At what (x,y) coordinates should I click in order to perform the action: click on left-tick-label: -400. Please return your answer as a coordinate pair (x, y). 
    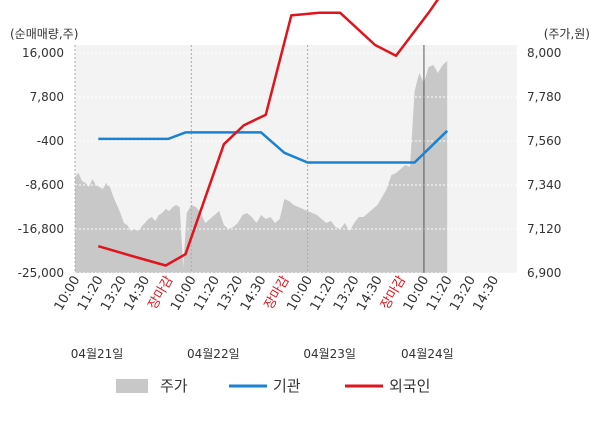
    Looking at the image, I should click on (50, 141).